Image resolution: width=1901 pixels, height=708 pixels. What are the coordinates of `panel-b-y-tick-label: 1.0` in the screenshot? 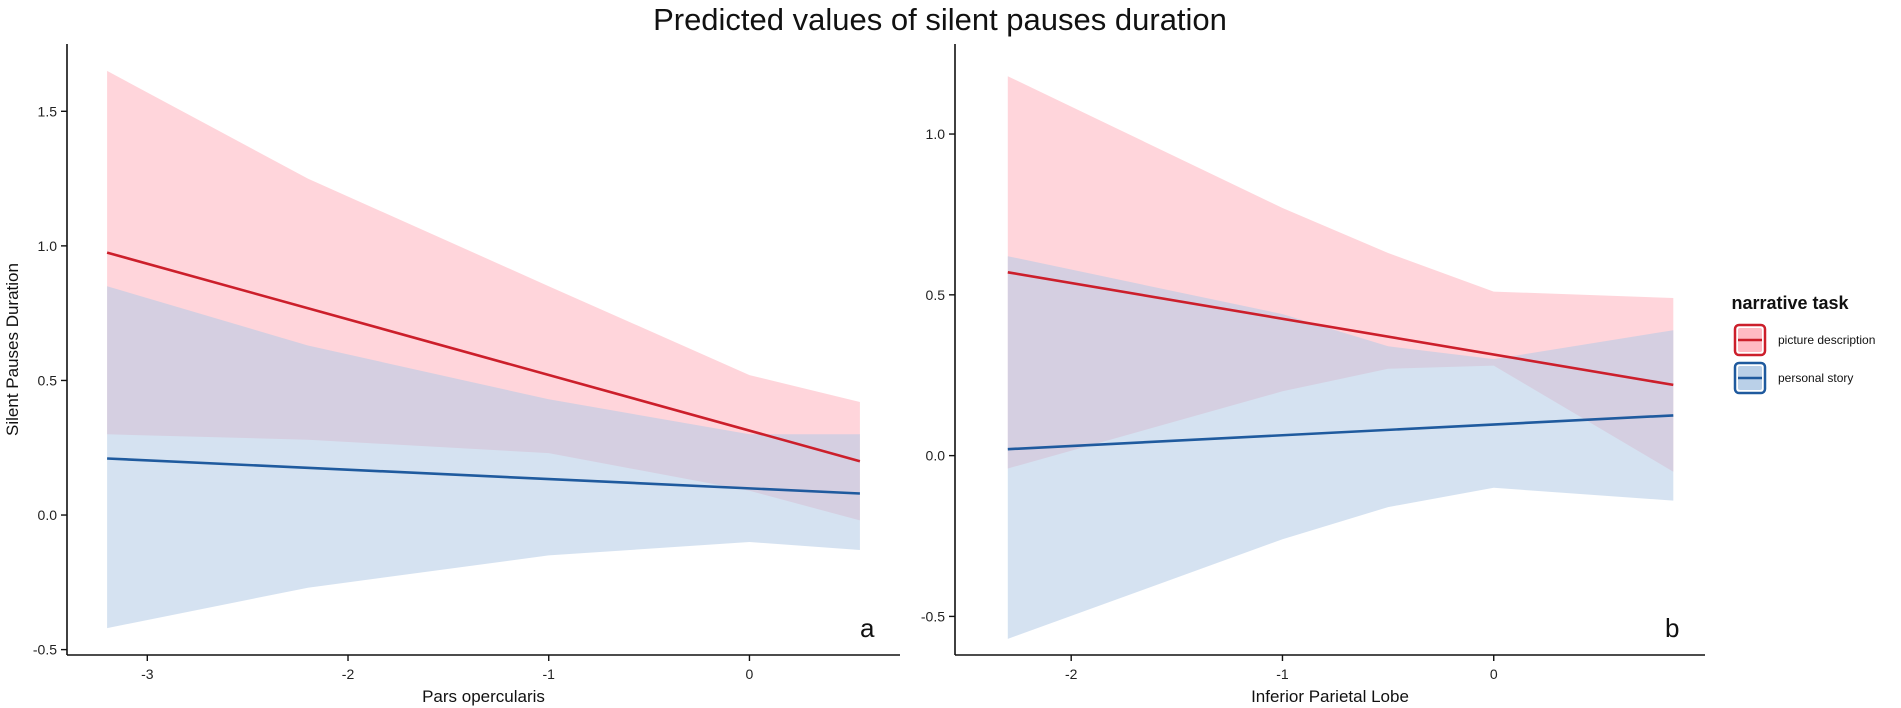 It's located at (936, 134).